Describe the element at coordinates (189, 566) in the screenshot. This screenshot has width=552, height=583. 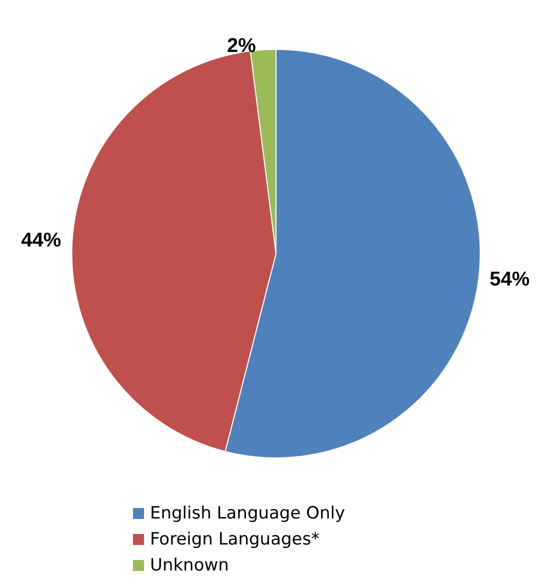
I see `legend-label: Unknown` at that location.